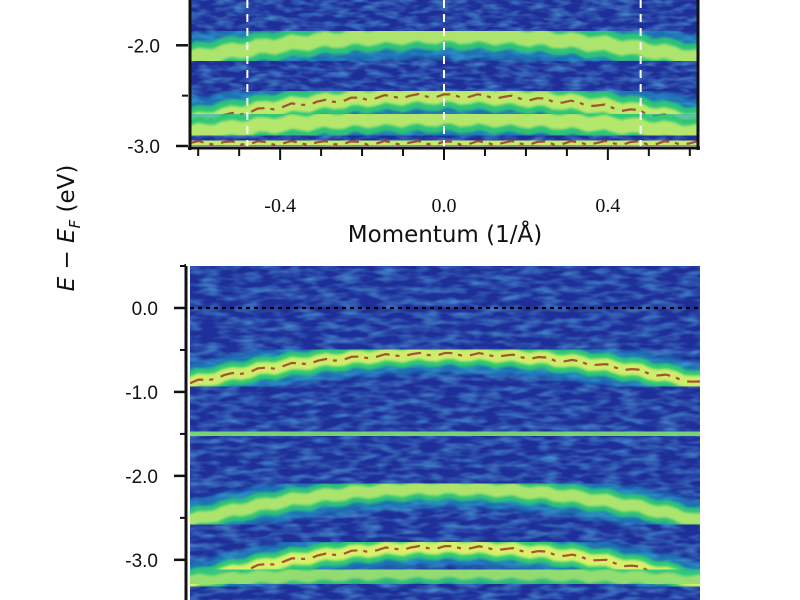  What do you see at coordinates (444, 182) in the screenshot?
I see `top-x-ticks: -0.4 0.0 0.4` at bounding box center [444, 182].